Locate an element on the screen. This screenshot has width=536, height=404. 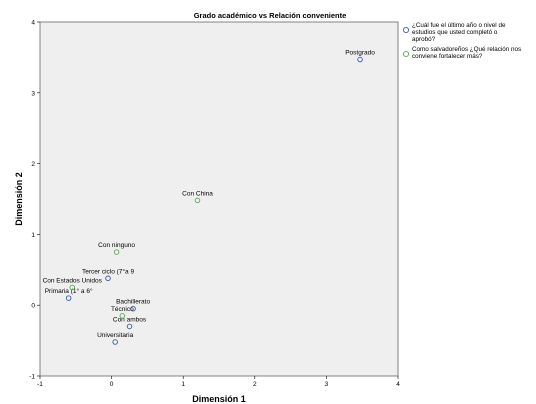
data-point-label: Bachillerato is located at coordinates (133, 302).